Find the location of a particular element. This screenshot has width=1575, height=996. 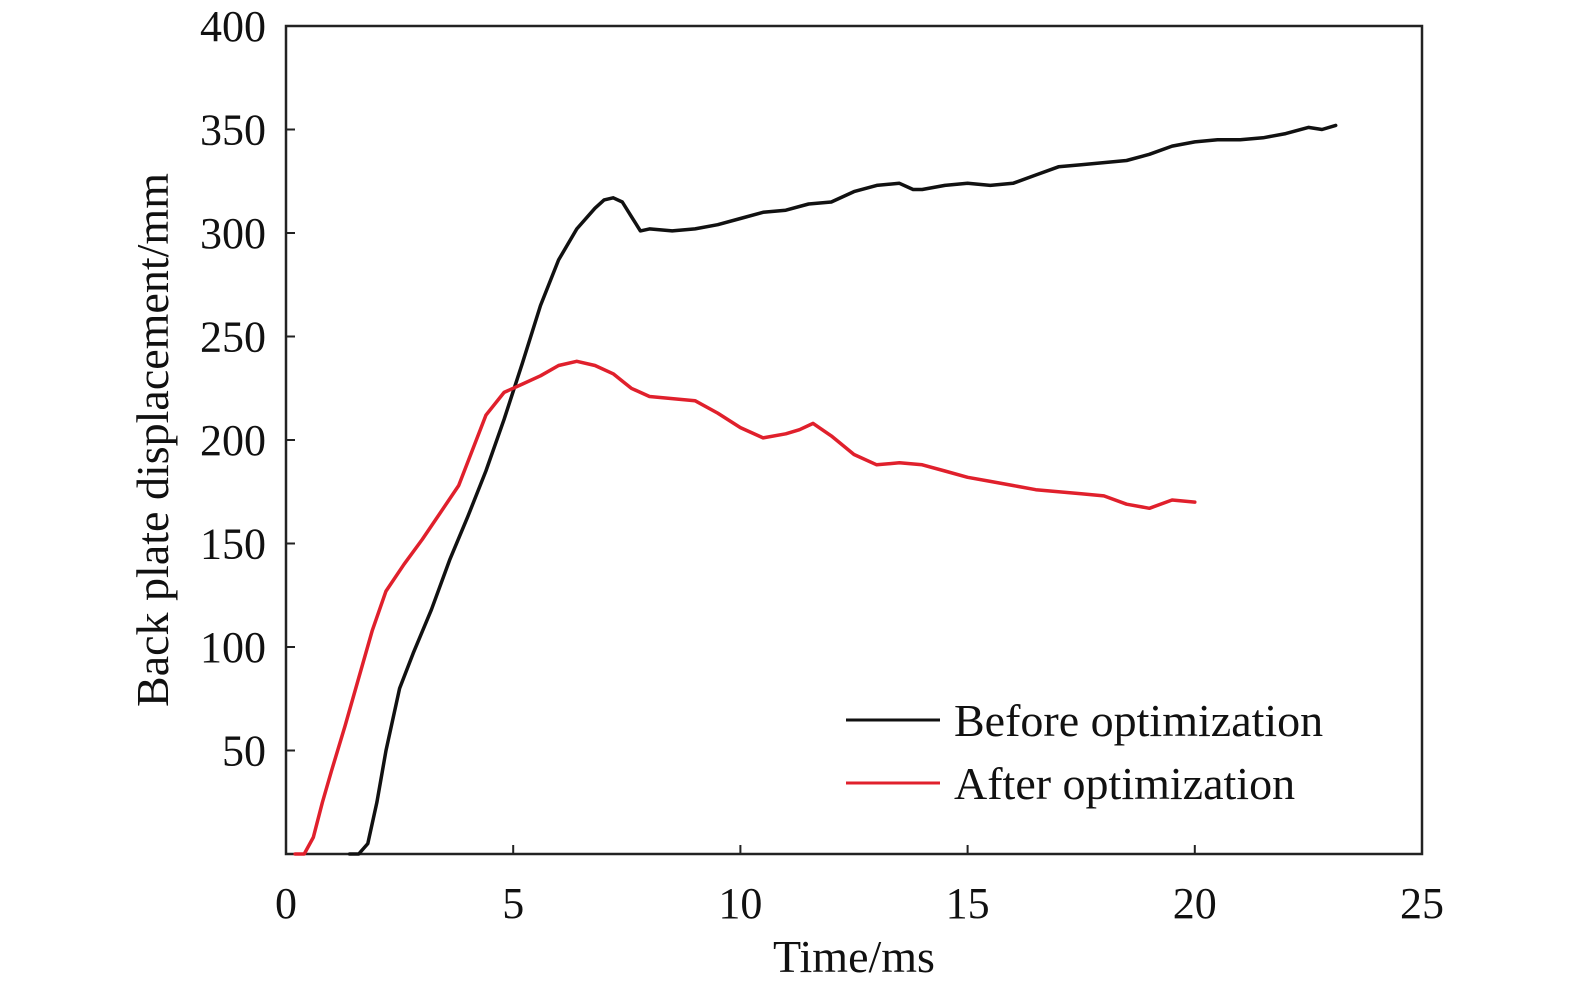

y-axis-title: Back plate displacement/mm is located at coordinates (152, 440).